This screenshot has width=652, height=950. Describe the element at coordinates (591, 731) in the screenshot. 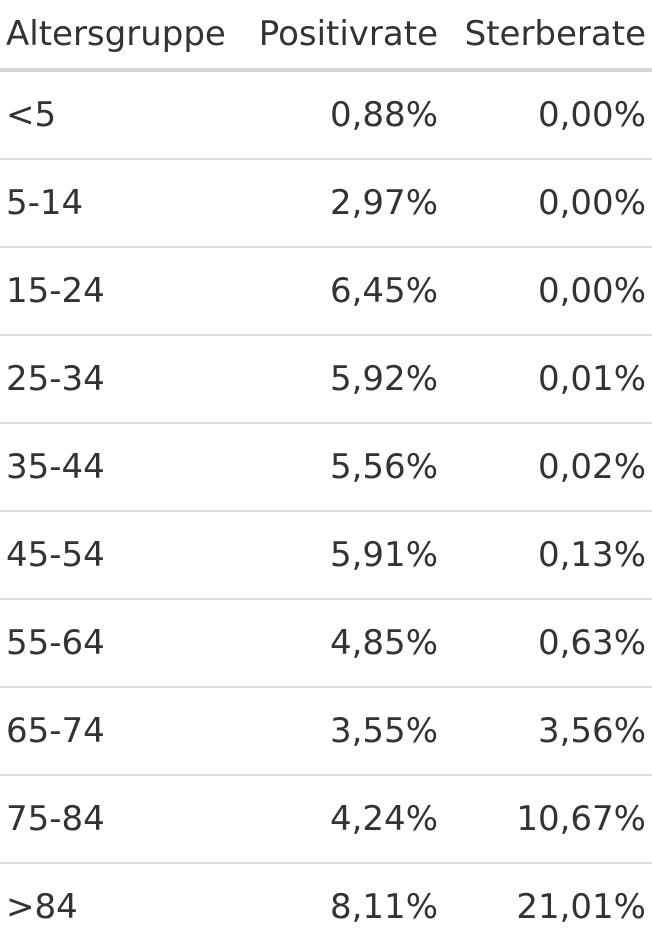

I see `table-cell: 3,56%` at that location.